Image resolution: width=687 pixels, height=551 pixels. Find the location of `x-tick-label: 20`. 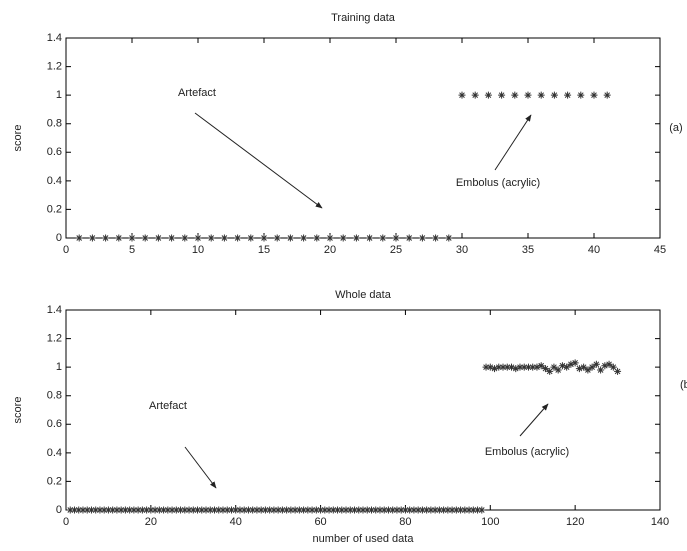

x-tick-label: 20 is located at coordinates (330, 250).